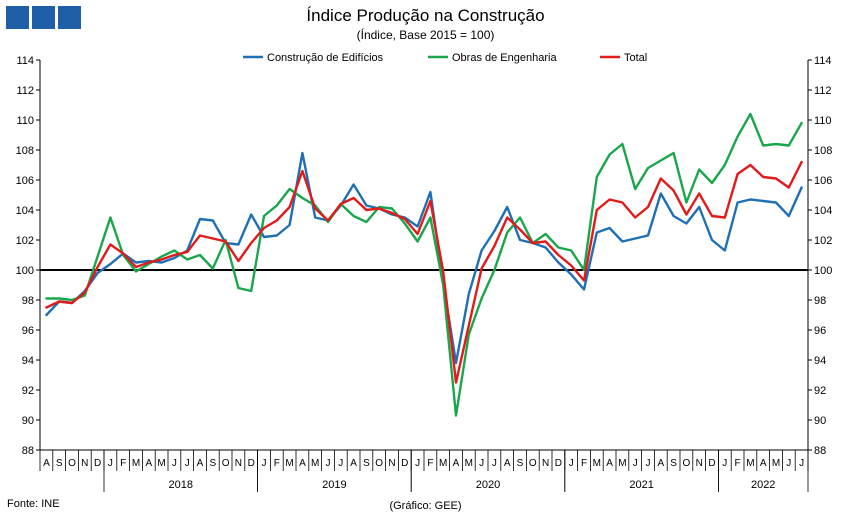  Describe the element at coordinates (823, 241) in the screenshot. I see `y-tick-label-right: 102` at that location.